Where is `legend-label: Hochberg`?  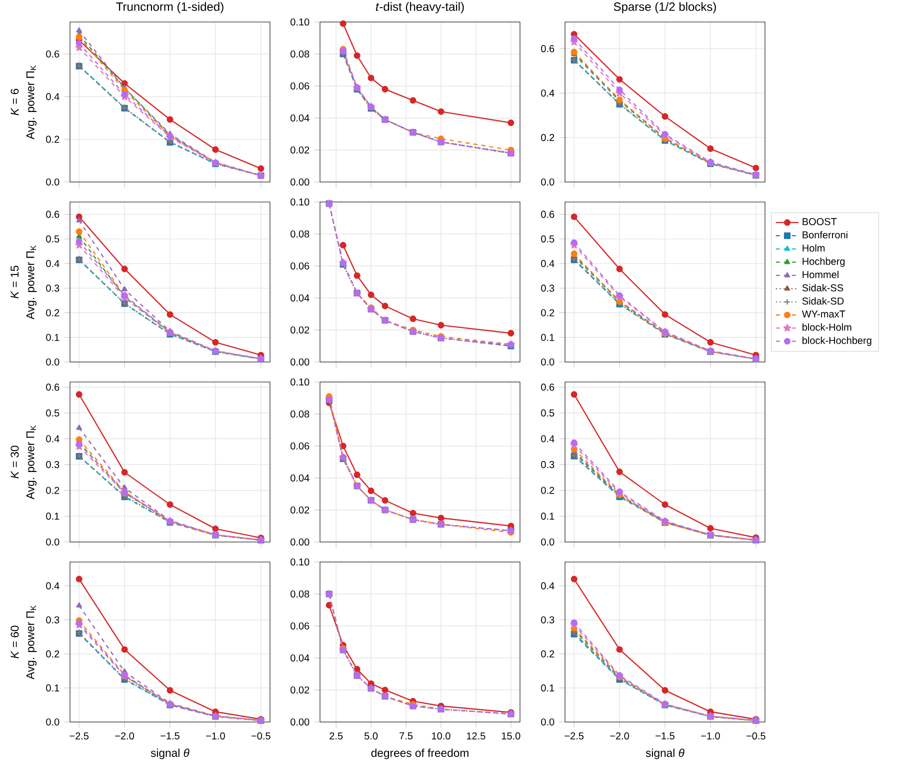 legend-label: Hochberg is located at coordinates (823, 262).